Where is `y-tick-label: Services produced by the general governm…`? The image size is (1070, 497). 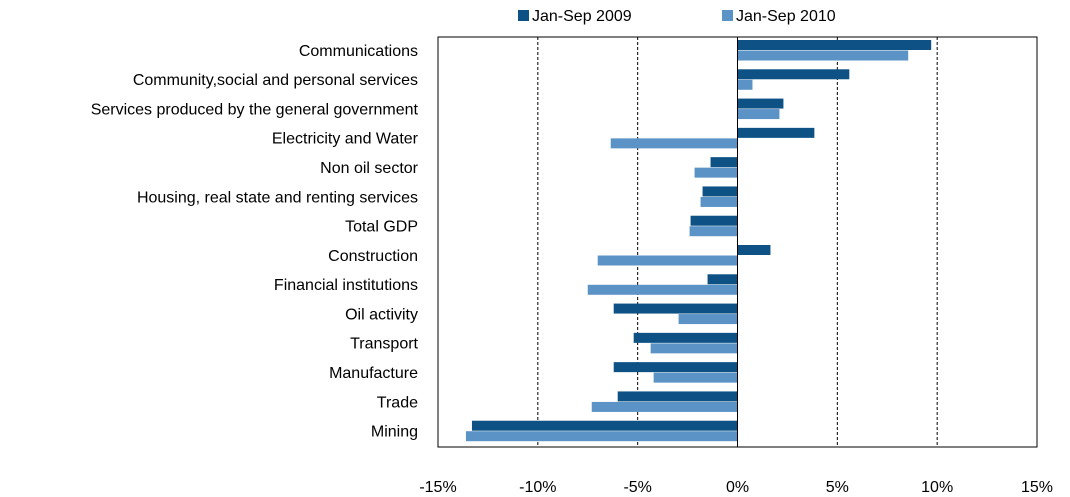 y-tick-label: Services produced by the general governm… is located at coordinates (255, 109).